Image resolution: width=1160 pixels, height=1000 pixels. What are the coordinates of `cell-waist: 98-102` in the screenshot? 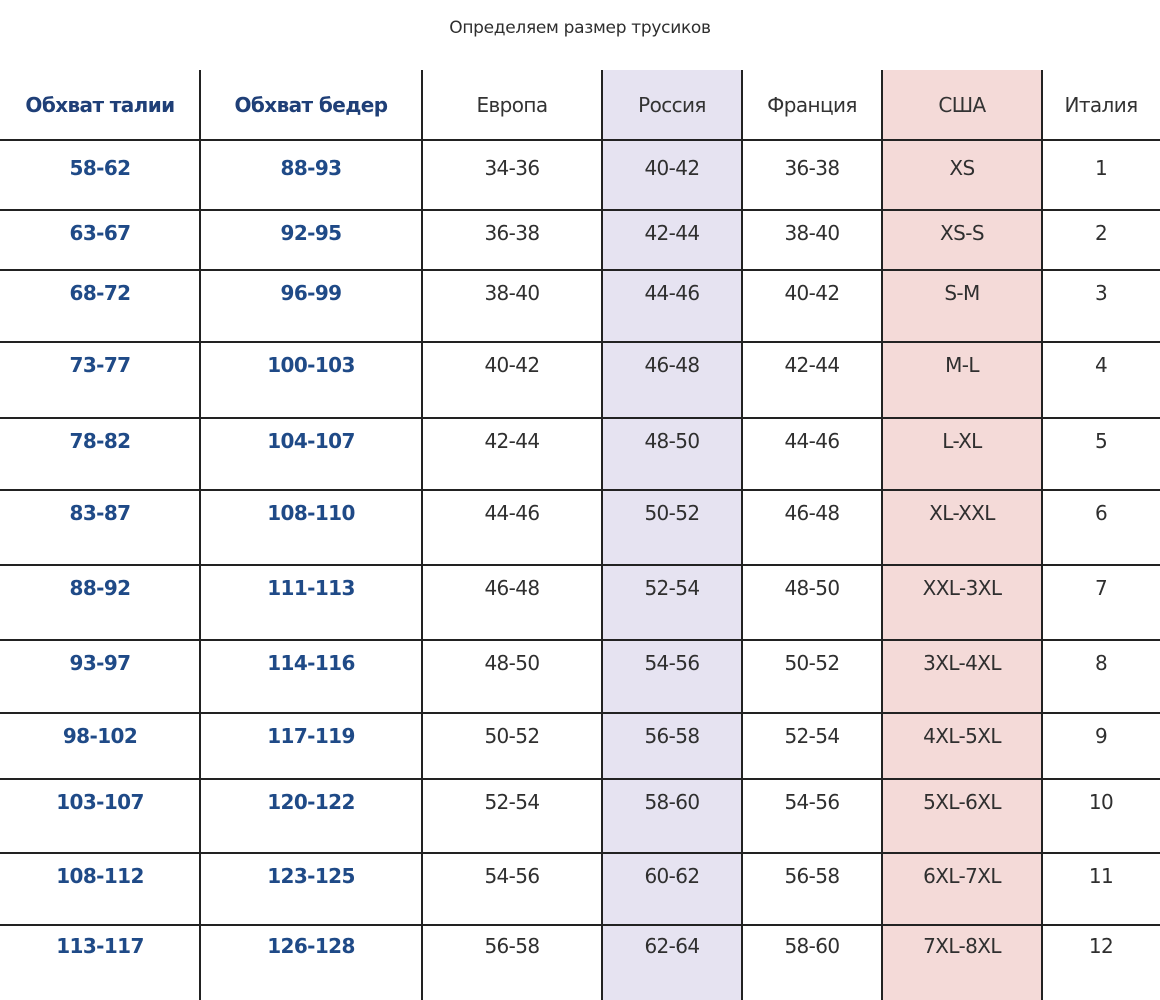 It's located at (100, 736).